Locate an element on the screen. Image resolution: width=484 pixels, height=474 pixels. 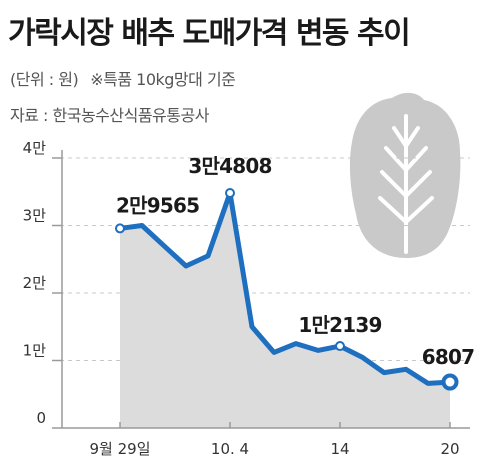
y-tick-label: 1만 is located at coordinates (35, 351).